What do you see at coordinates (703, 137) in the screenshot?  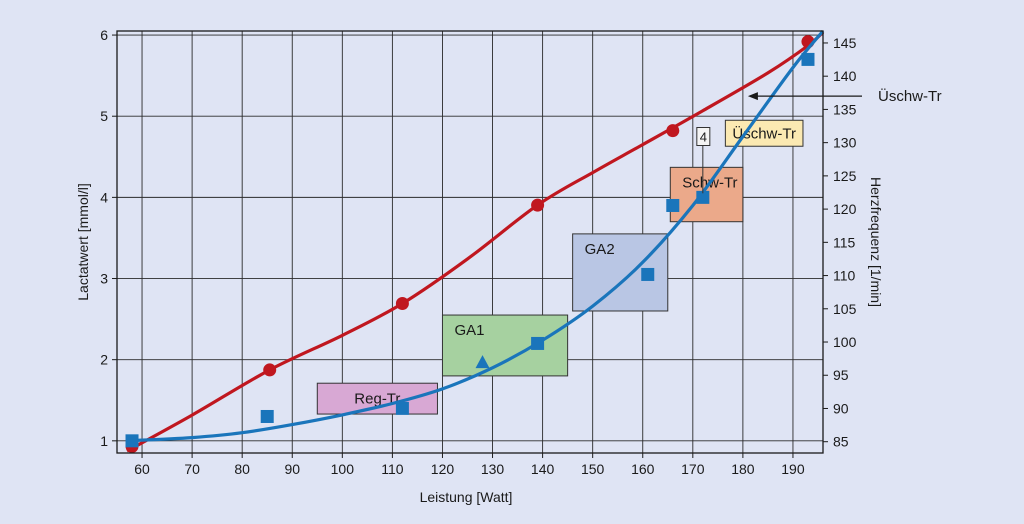 I see `marker-4-label: 4` at bounding box center [703, 137].